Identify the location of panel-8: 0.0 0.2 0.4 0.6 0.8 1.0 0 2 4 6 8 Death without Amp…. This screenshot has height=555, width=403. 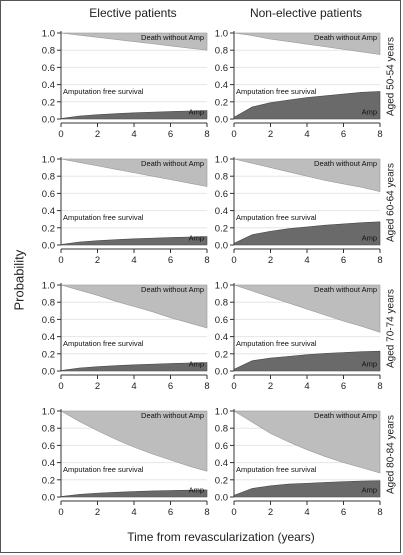
(299, 463).